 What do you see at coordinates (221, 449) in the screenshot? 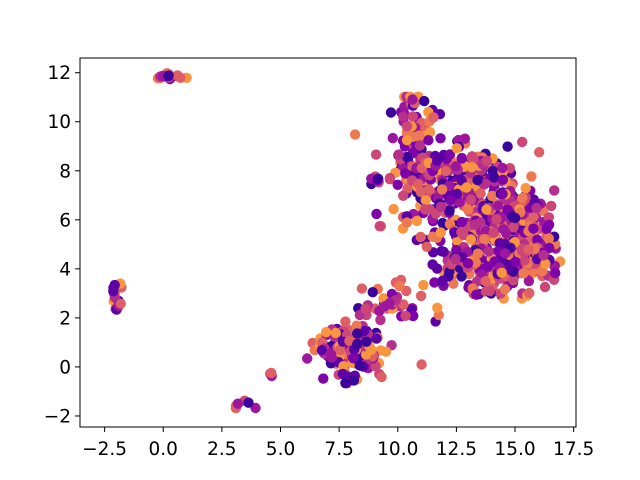
I see `x-tick-label: 2.5` at bounding box center [221, 449].